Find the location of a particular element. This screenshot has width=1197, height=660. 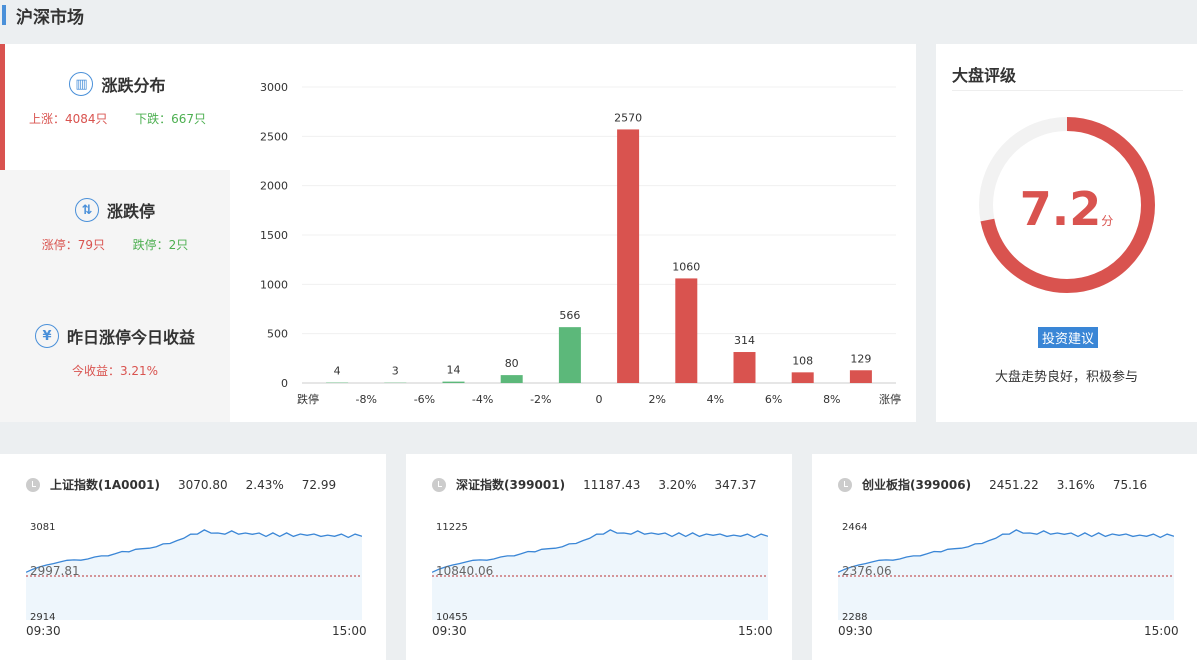

down-count: 下跌：667只 is located at coordinates (171, 119).